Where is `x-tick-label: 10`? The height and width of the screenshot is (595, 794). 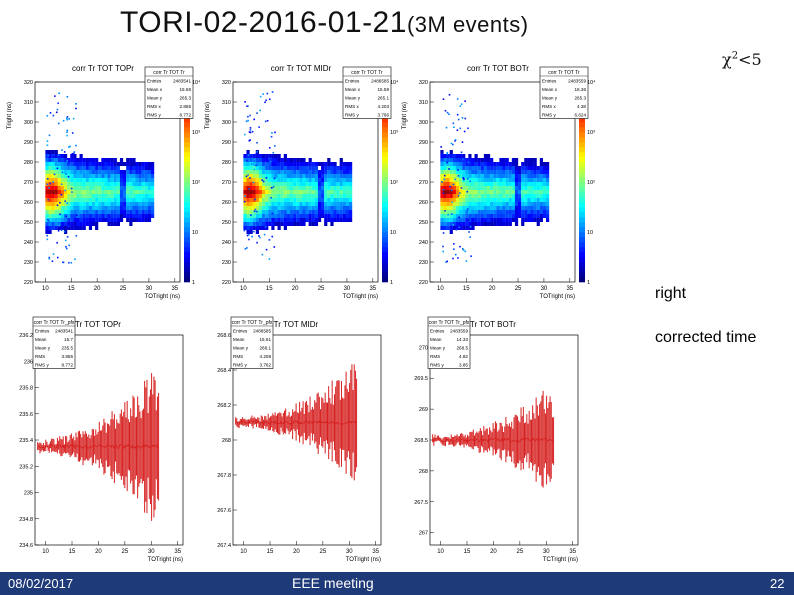
x-tick-label: 10 is located at coordinates (45, 289).